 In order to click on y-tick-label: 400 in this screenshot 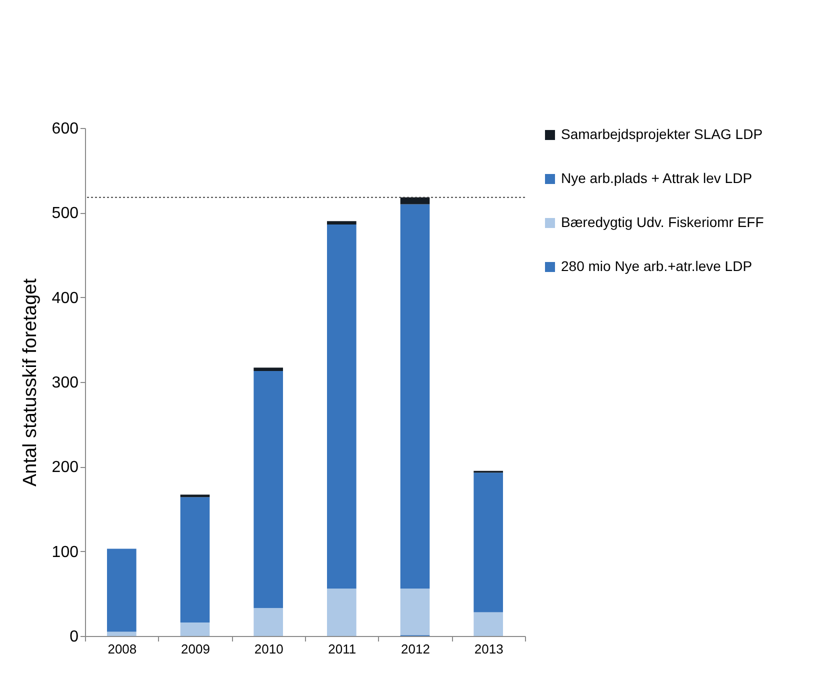, I will do `click(65, 298)`.